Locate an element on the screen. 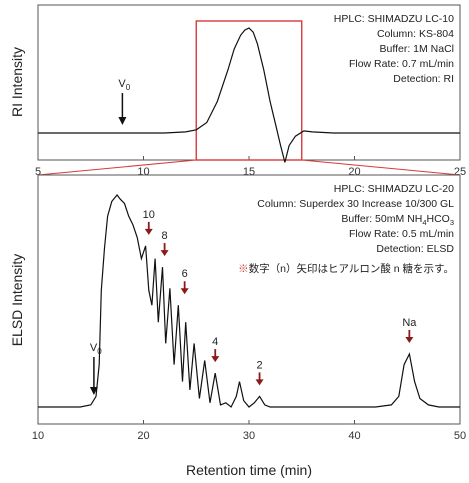  x-tick-label: 15 is located at coordinates (249, 172).